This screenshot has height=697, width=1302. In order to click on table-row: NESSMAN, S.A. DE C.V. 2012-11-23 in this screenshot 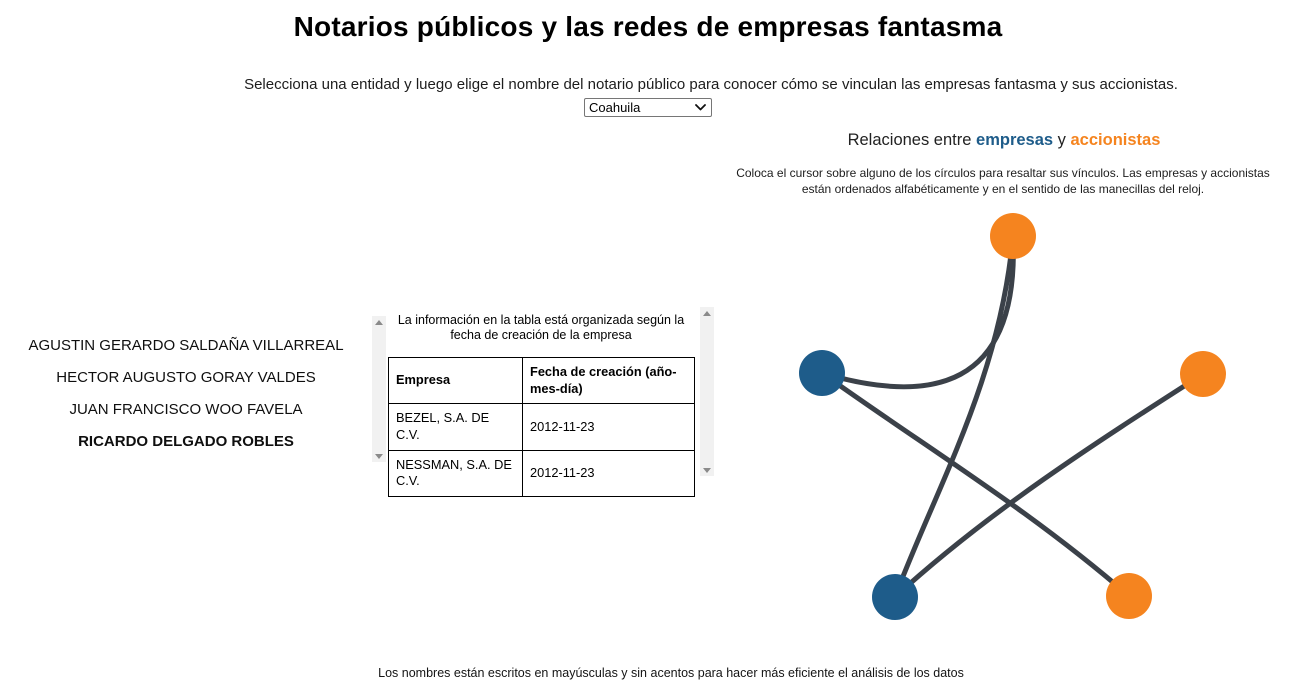, I will do `click(541, 473)`.